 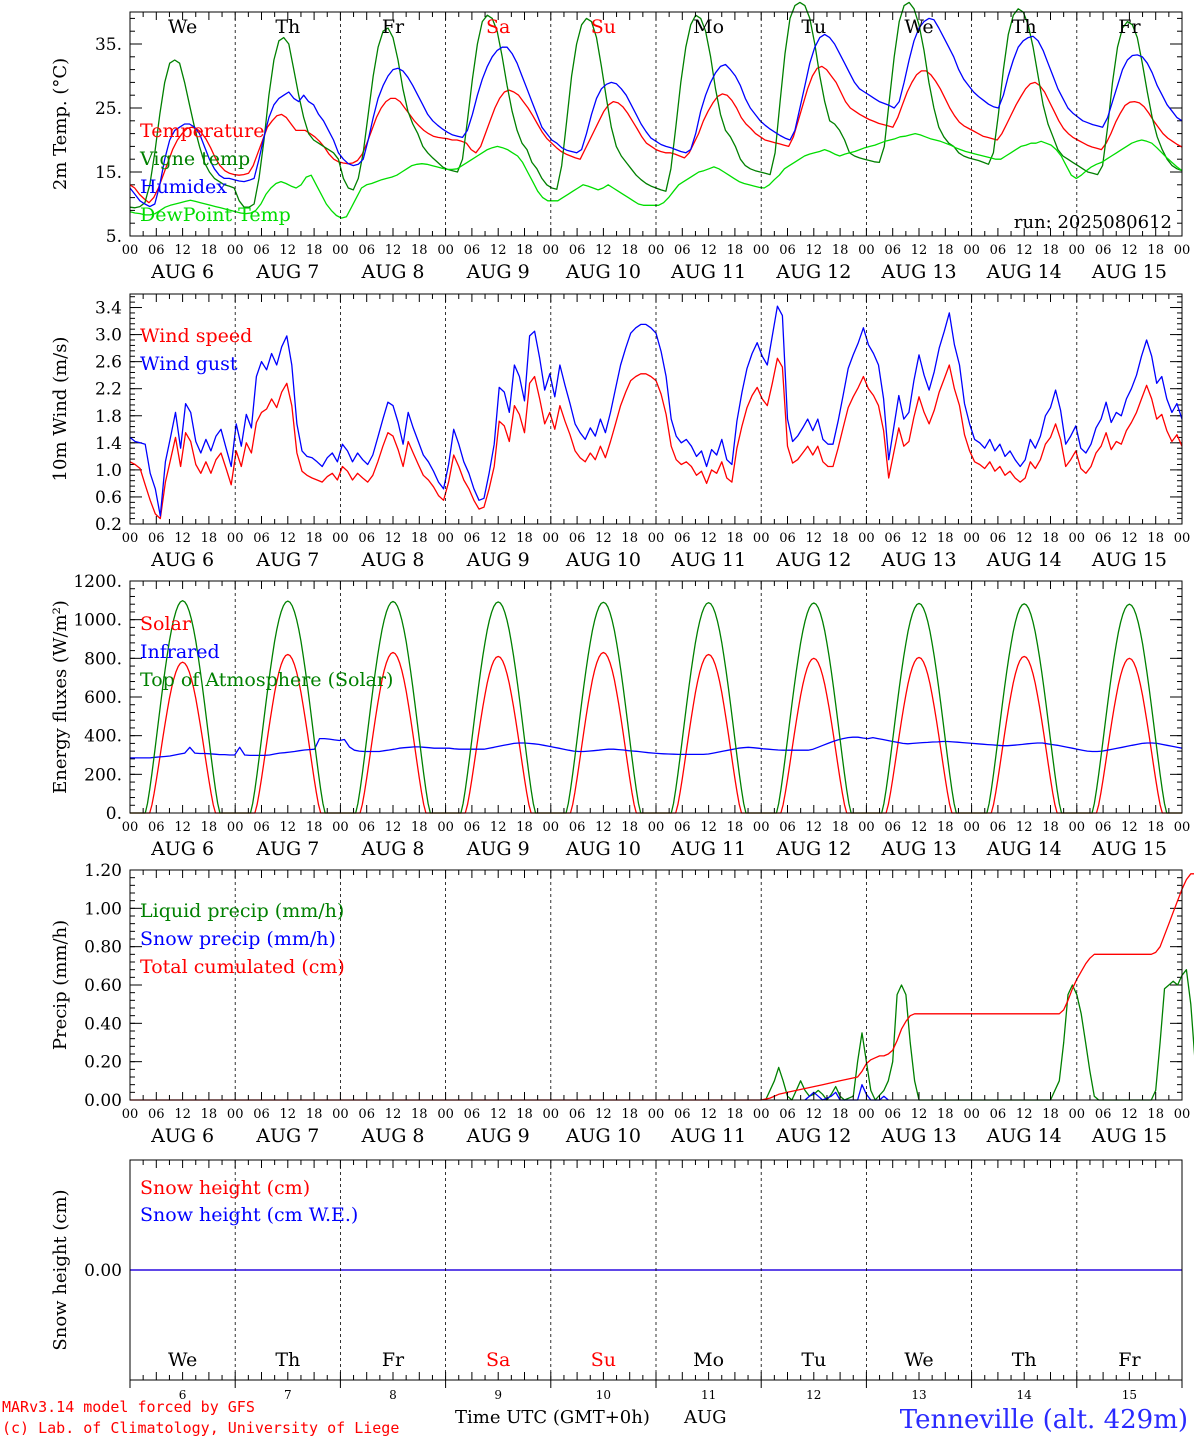 I want to click on legend-entry: Vigne temp, so click(x=194, y=159).